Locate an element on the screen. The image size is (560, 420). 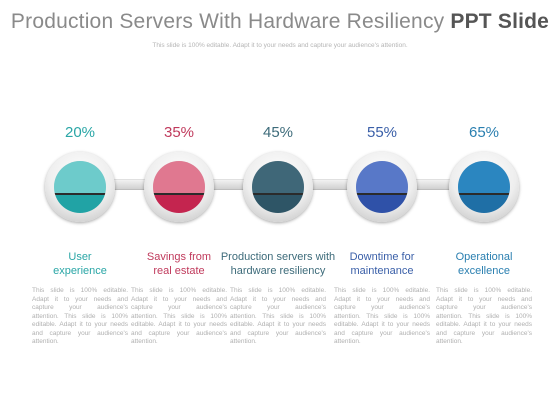
step-label-line2: excellence is located at coordinates (484, 271).